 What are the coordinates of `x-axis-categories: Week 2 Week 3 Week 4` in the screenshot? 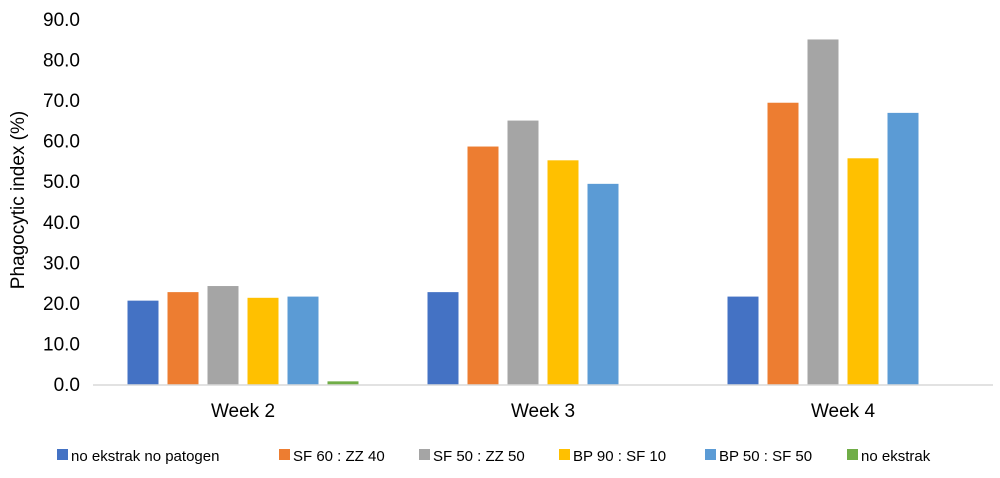 It's located at (543, 411).